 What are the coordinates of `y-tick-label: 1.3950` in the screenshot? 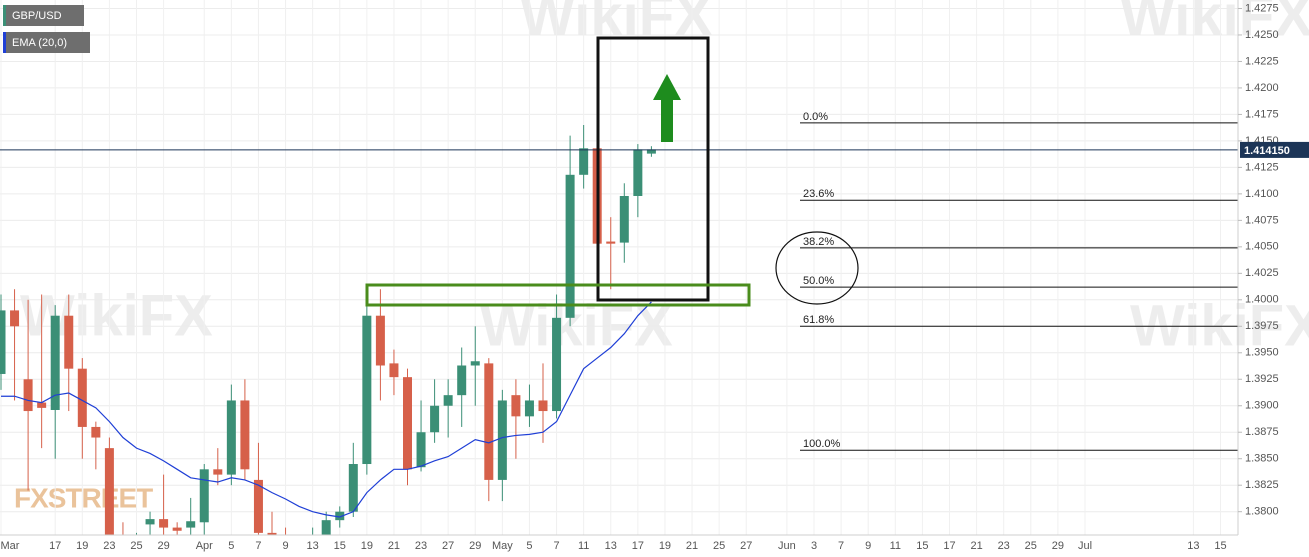 It's located at (1262, 353).